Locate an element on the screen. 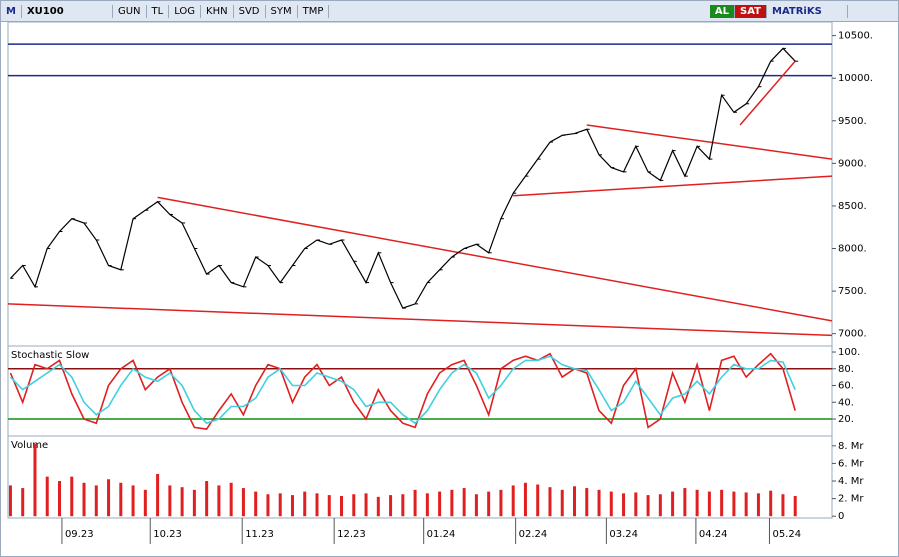 The image size is (899, 557). y-tick-label: 0 is located at coordinates (841, 516).